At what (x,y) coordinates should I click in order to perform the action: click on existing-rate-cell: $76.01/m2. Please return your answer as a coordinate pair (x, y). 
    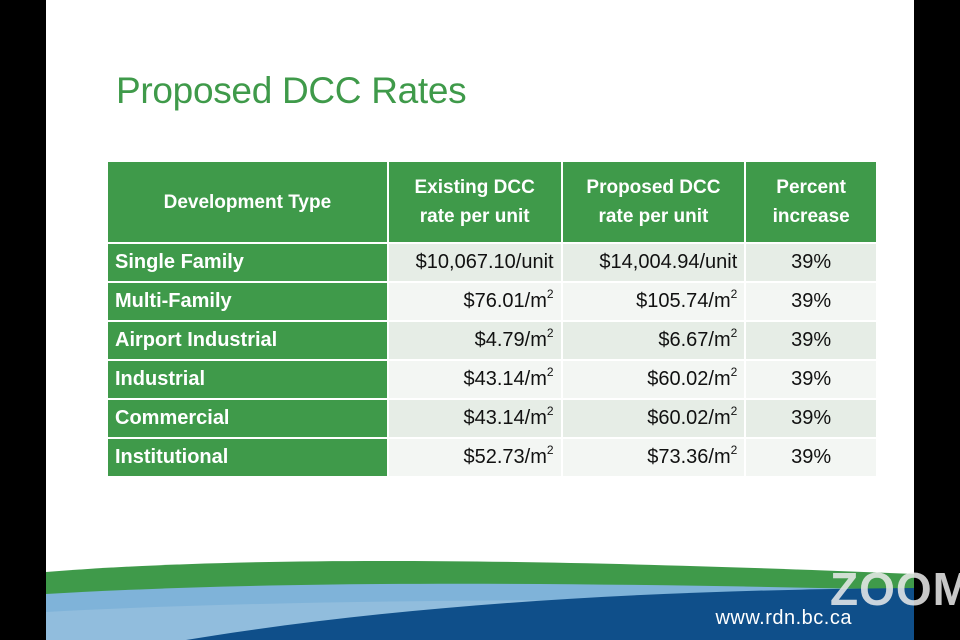
    Looking at the image, I should click on (474, 301).